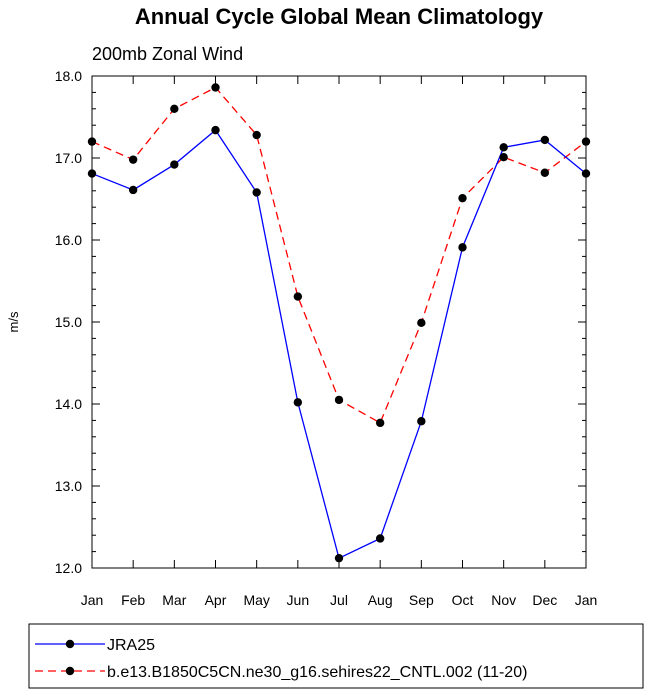 This screenshot has height=696, width=649. What do you see at coordinates (463, 600) in the screenshot?
I see `x-tick-label: Oct` at bounding box center [463, 600].